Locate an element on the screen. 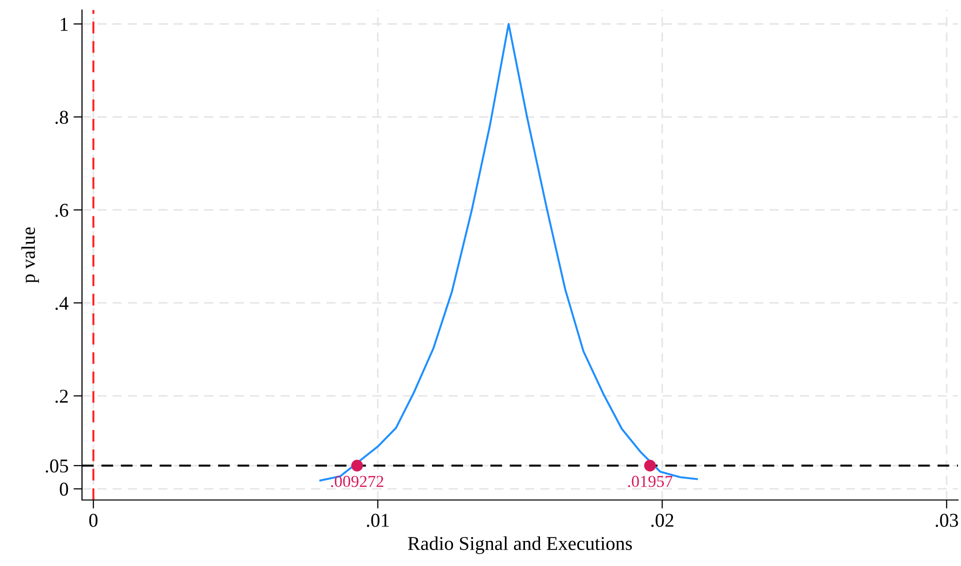  y-tick-label: .6 is located at coordinates (62, 210).